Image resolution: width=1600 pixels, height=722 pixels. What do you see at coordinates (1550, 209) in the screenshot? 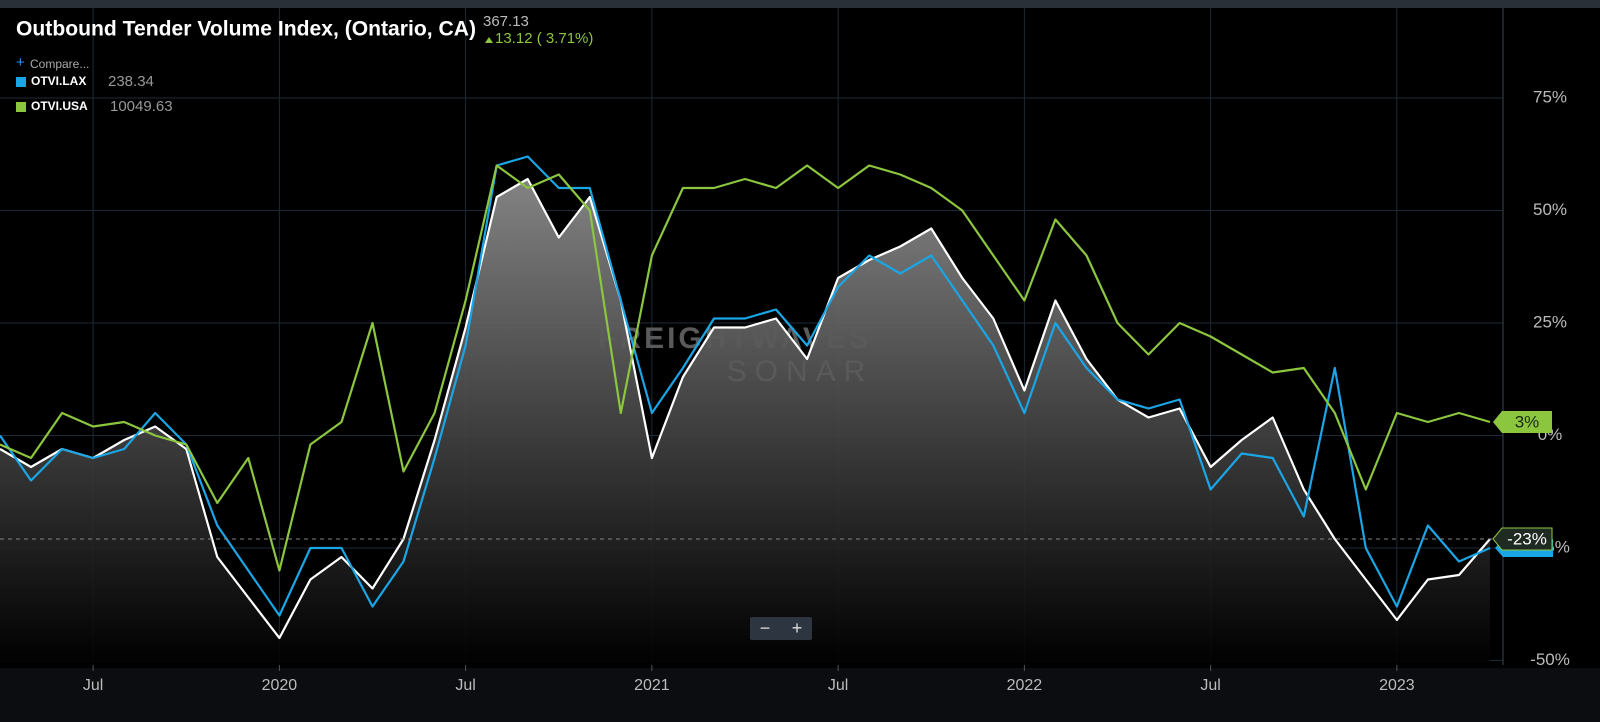
I see `y-tick-label: 50%` at bounding box center [1550, 209].